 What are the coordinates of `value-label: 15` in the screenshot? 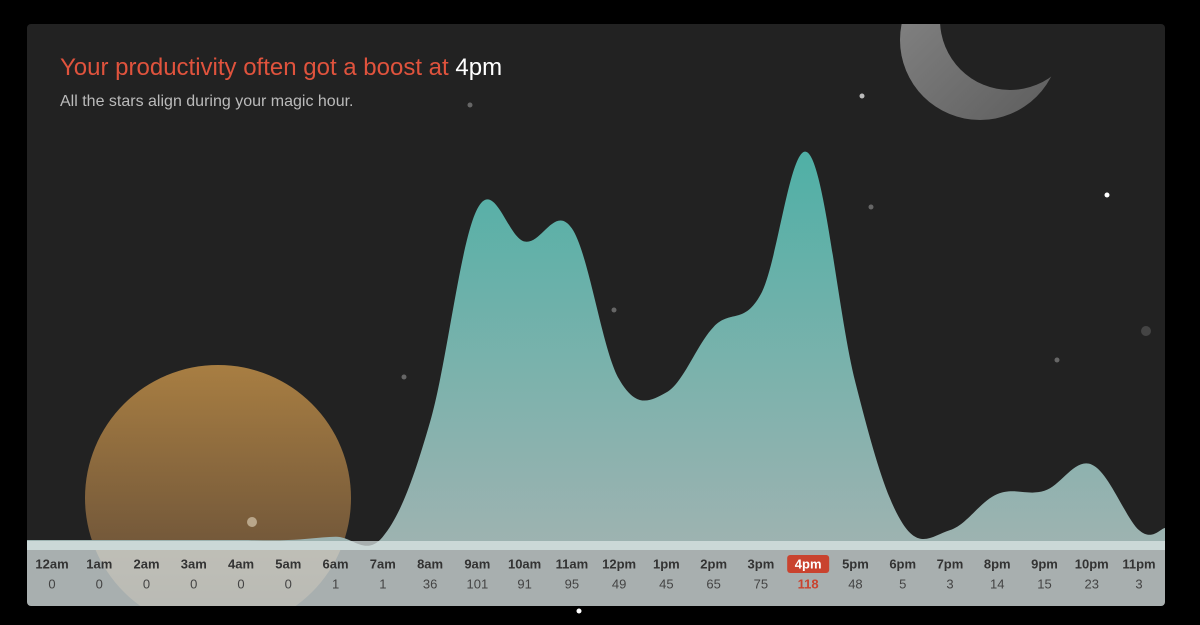 It's located at (1044, 583).